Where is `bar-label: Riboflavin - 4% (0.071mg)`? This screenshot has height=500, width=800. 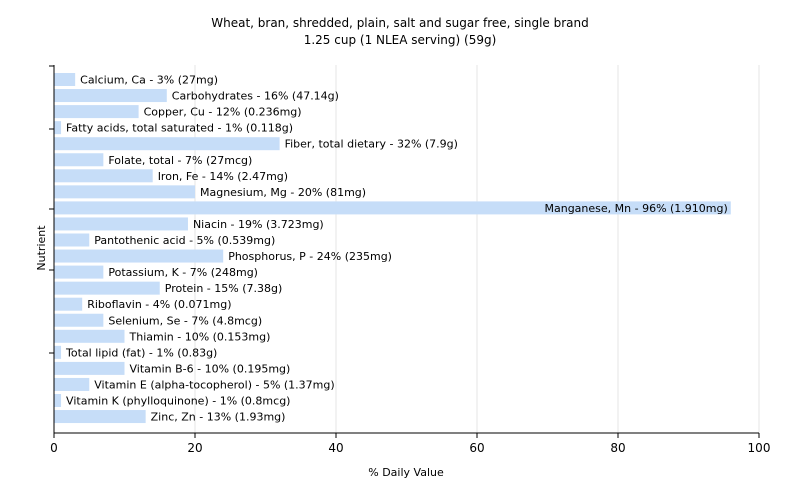
bar-label: Riboflavin - 4% (0.071mg) is located at coordinates (159, 304).